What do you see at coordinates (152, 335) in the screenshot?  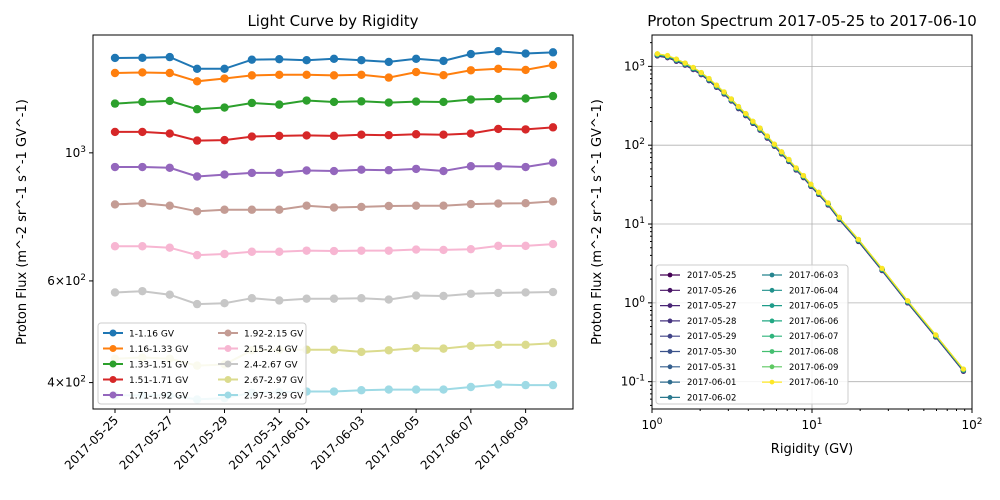 I see `legend-label: 1-1.16 GV` at bounding box center [152, 335].